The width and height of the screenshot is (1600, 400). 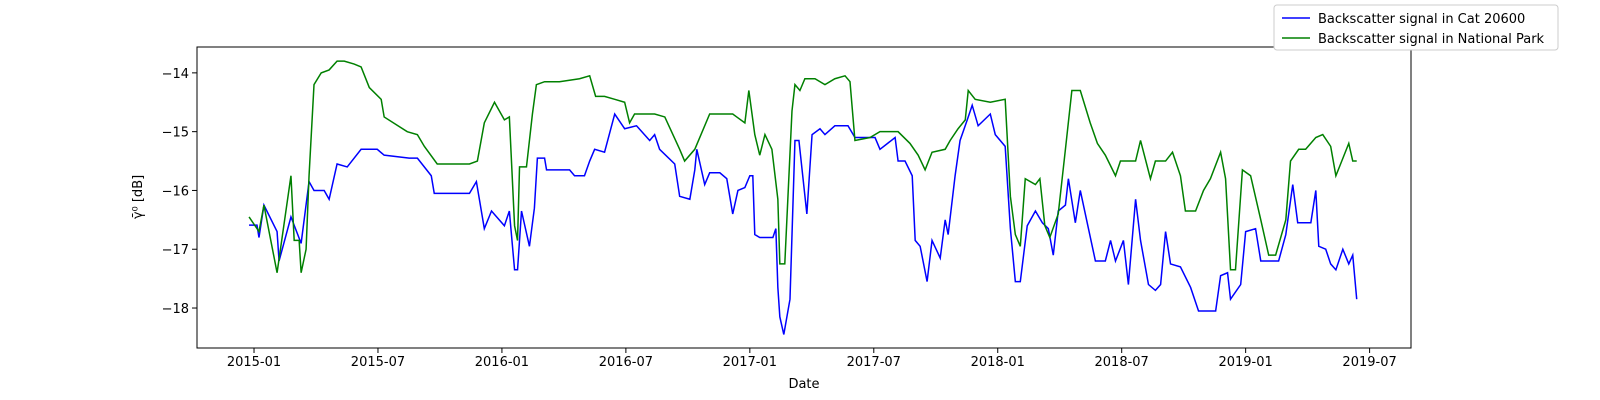 I want to click on y-tick-label: −17, so click(x=175, y=250).